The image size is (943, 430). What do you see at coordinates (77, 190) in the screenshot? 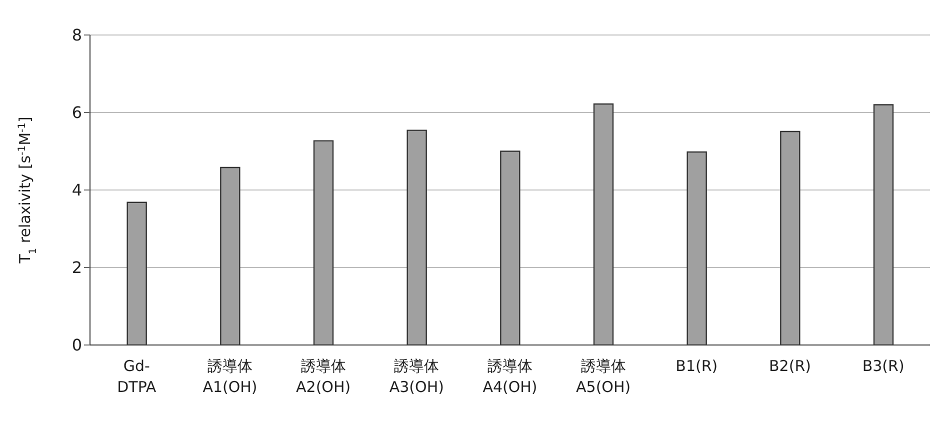
I see `y-tick-label: 4` at bounding box center [77, 190].